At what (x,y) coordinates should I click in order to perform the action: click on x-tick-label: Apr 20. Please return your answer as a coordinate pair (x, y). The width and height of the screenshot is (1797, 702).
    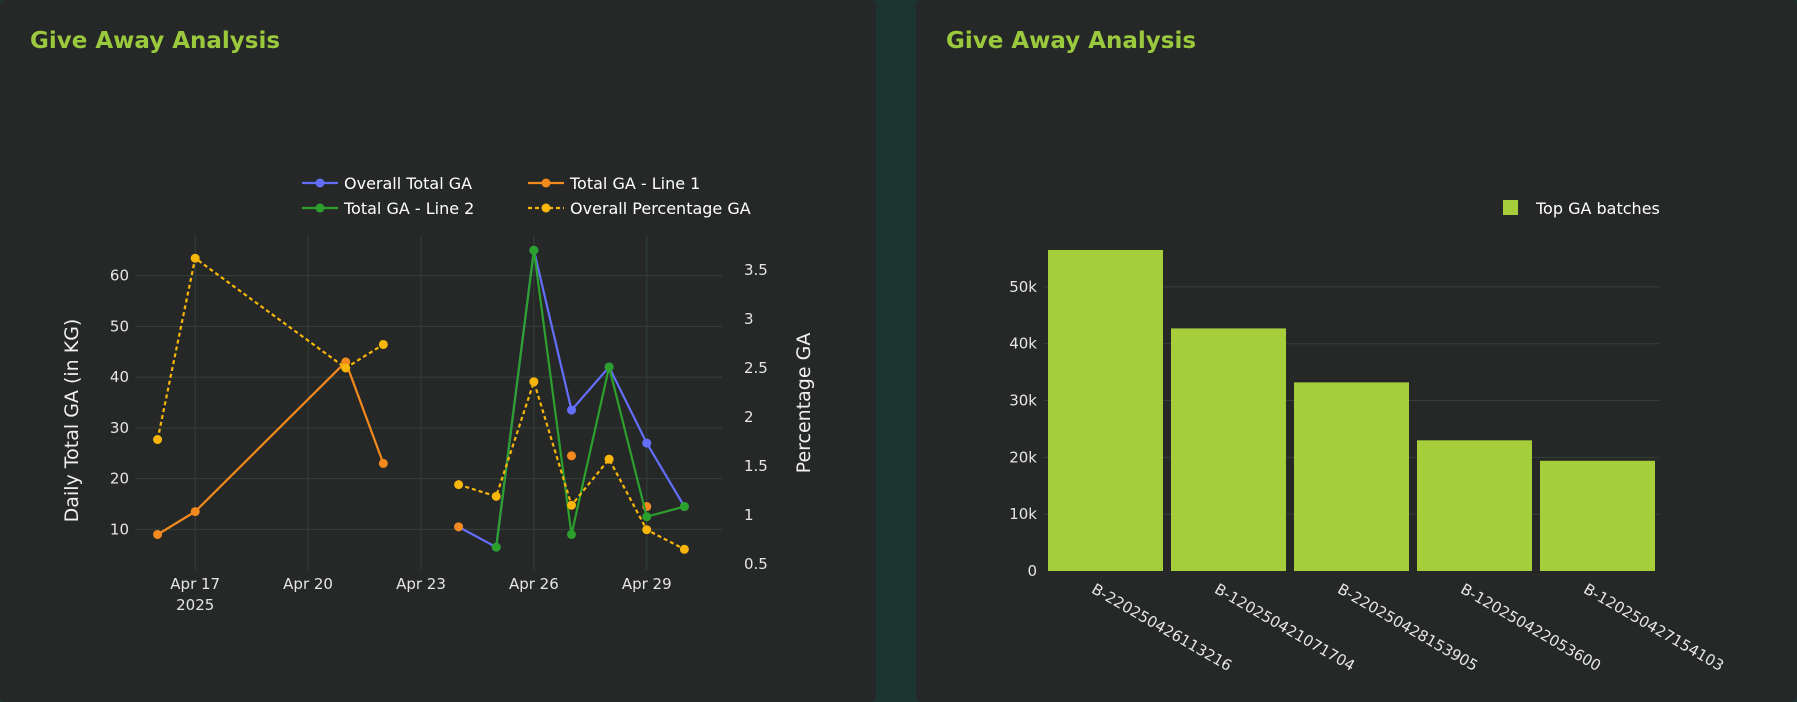
    Looking at the image, I should click on (308, 584).